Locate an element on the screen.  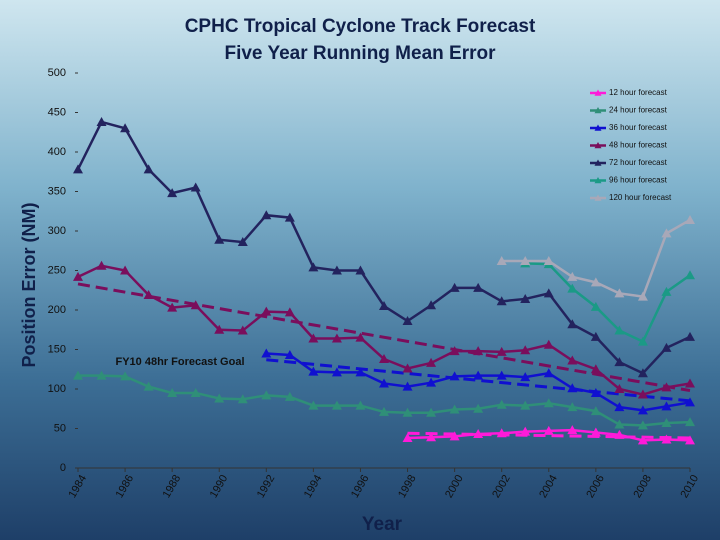
y-tick-label: 350 is located at coordinates (57, 191).